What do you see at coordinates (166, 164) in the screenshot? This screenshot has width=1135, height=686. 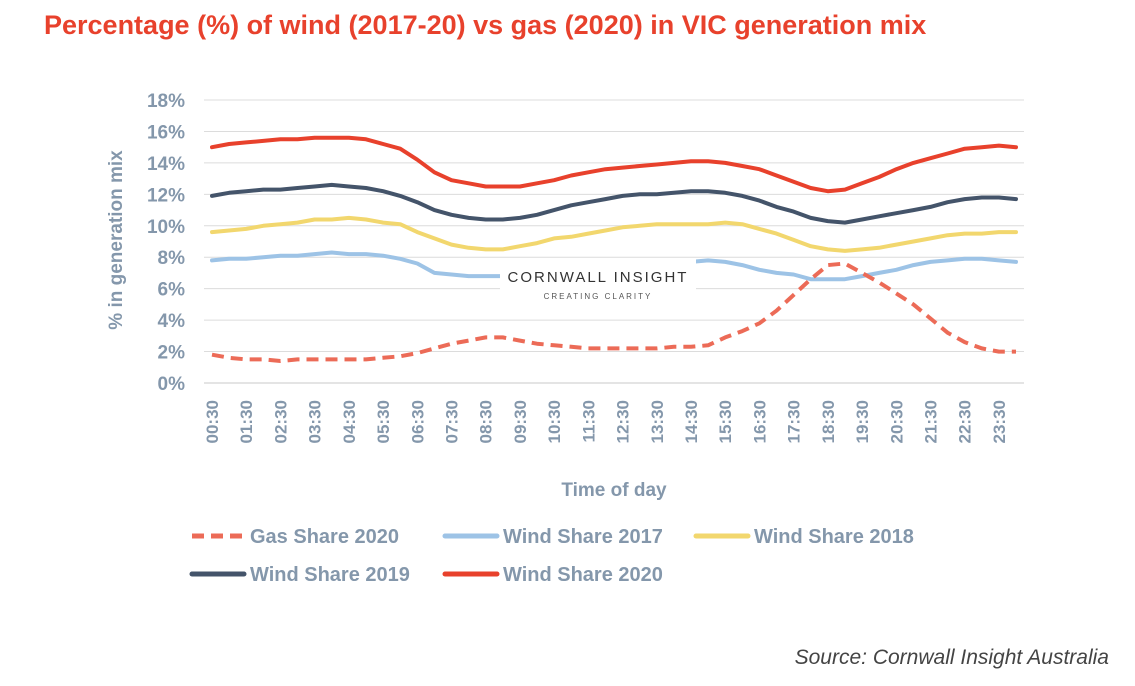 I see `y-tick-label: 14%` at bounding box center [166, 164].